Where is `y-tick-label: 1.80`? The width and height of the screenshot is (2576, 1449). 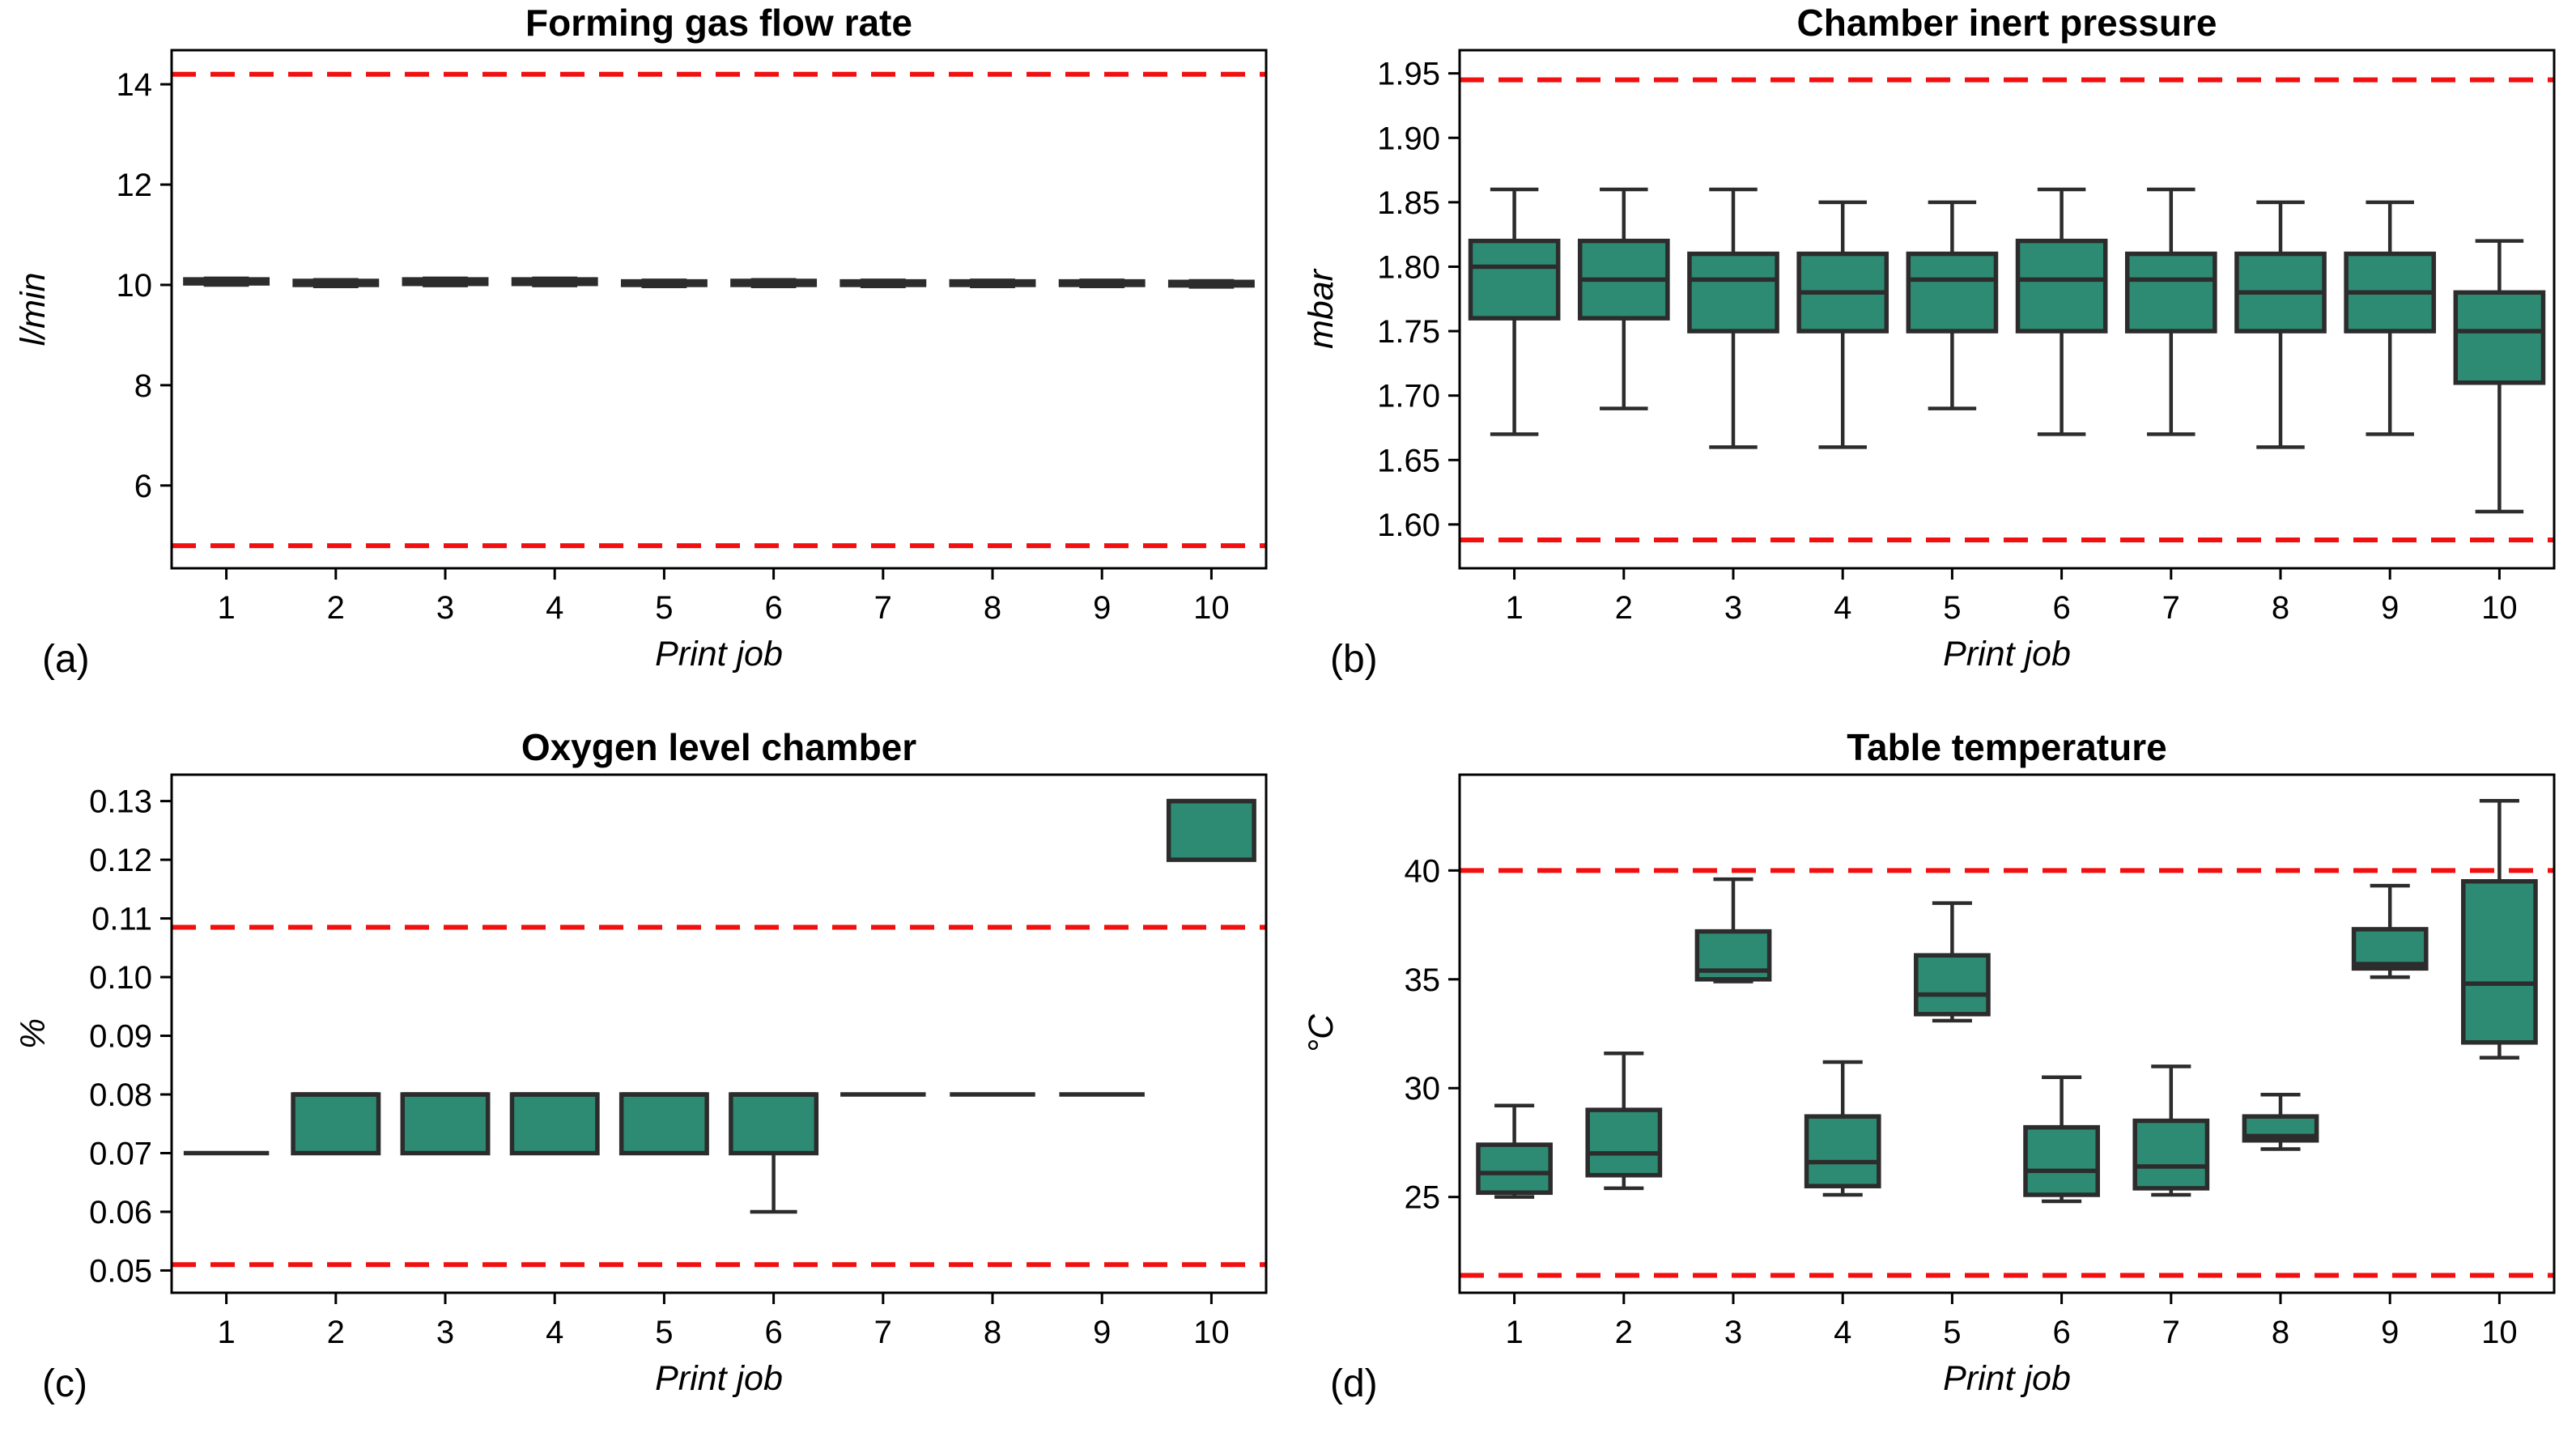 y-tick-label: 1.80 is located at coordinates (1408, 267).